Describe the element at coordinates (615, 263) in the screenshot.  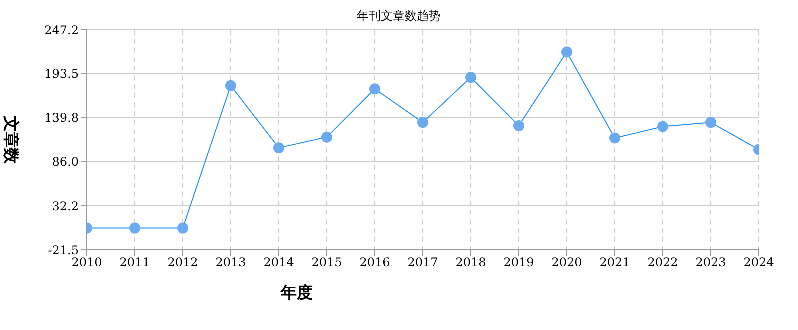
I see `x-tick-label: 2021` at that location.